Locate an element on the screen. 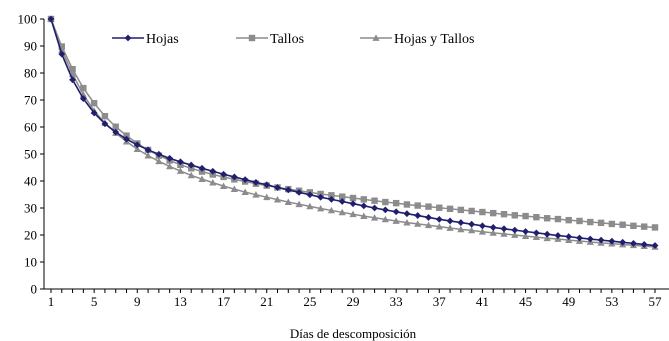 This screenshot has height=341, width=669. y-tick-label: 50 is located at coordinates (30, 154).